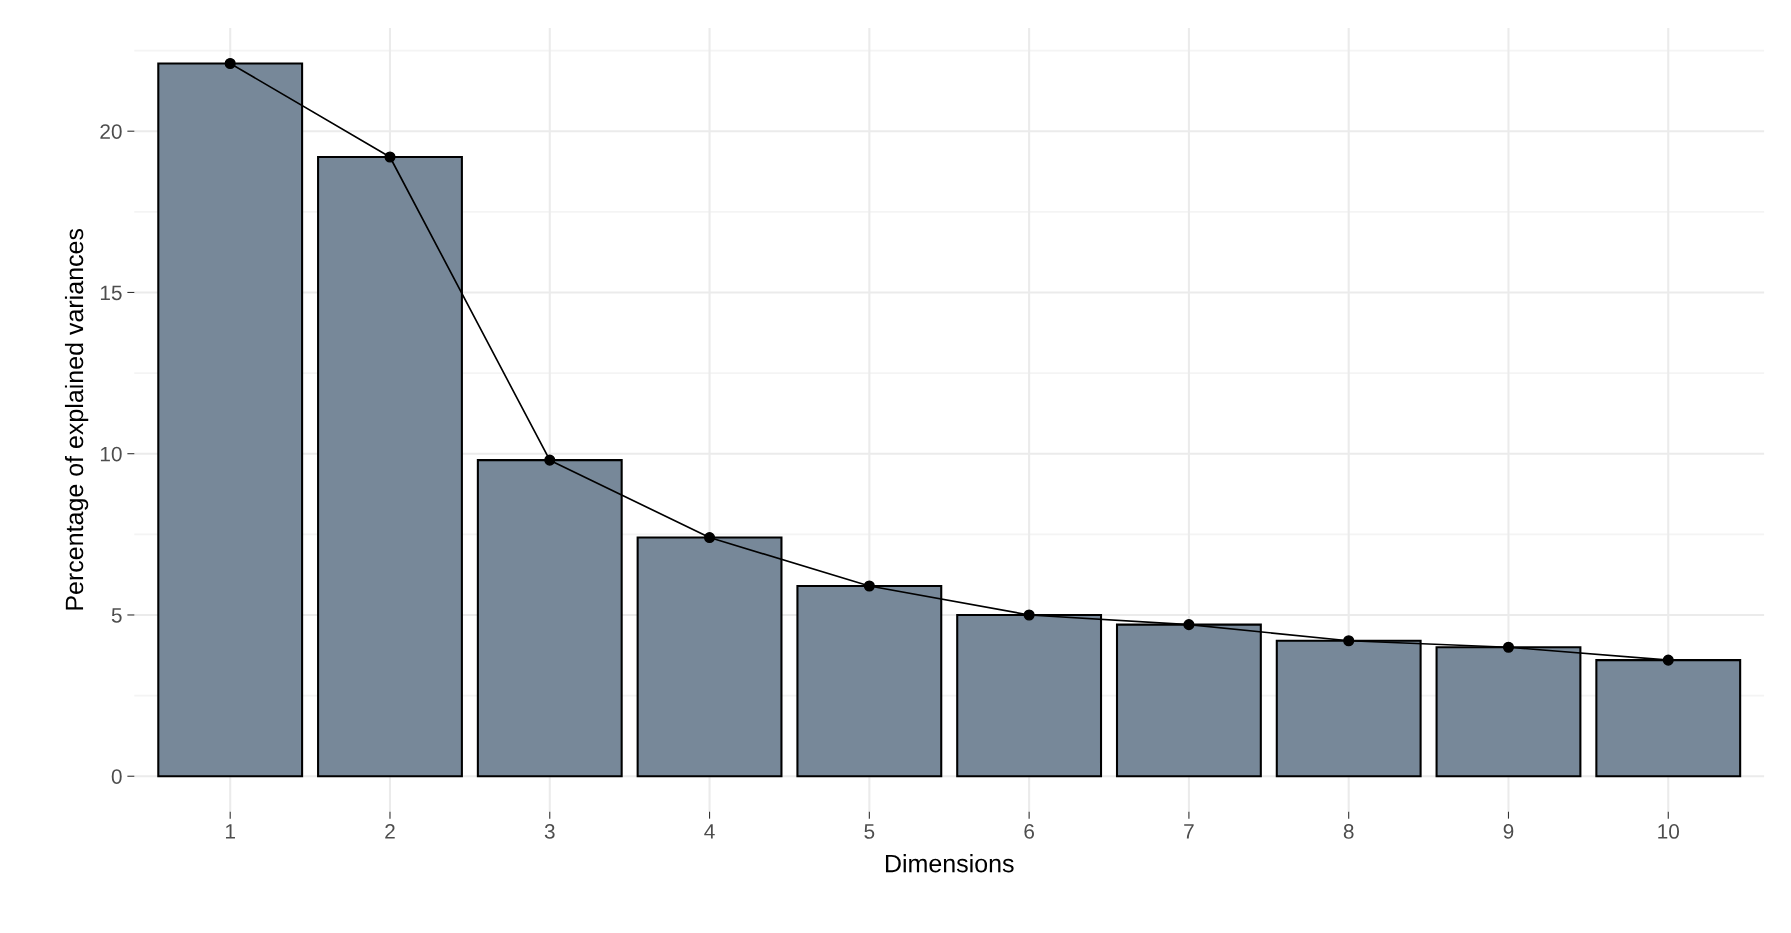 The height and width of the screenshot is (933, 1791). I want to click on x-tick-label: 2, so click(390, 831).